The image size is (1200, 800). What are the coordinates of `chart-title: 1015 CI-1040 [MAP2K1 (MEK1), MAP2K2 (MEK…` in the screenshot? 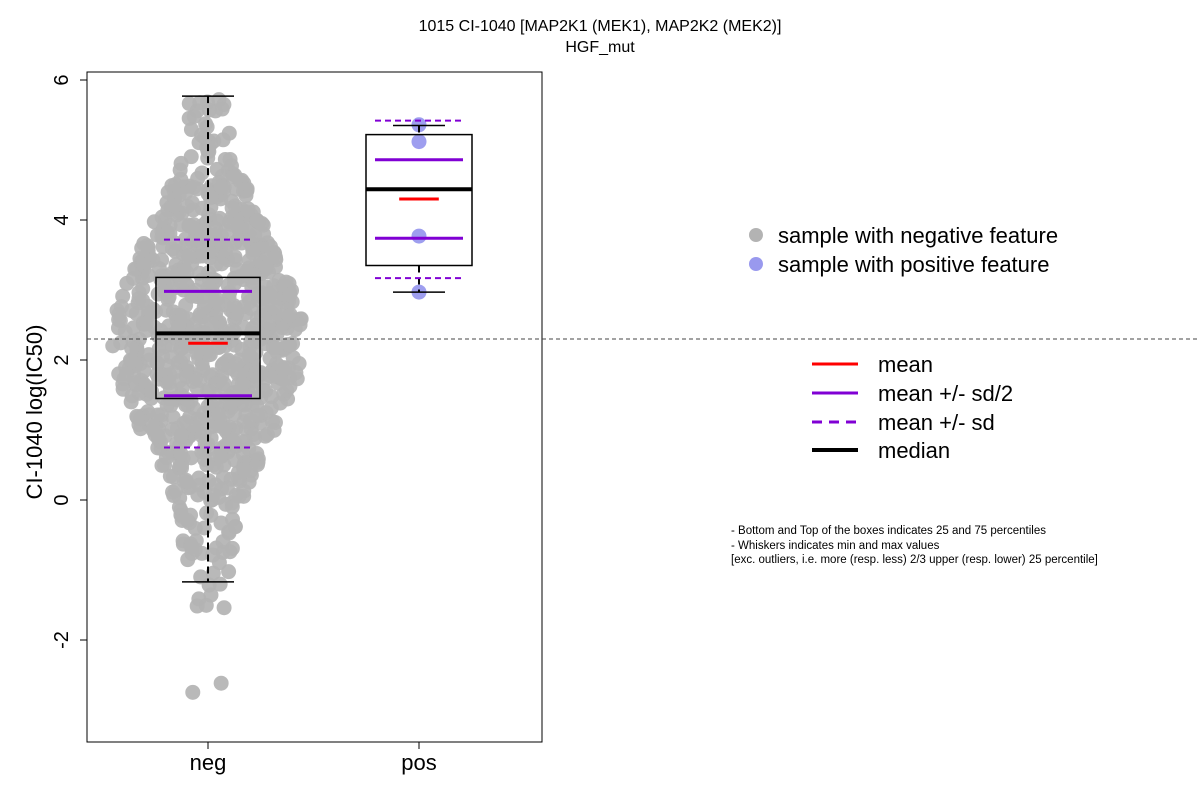 It's located at (600, 26).